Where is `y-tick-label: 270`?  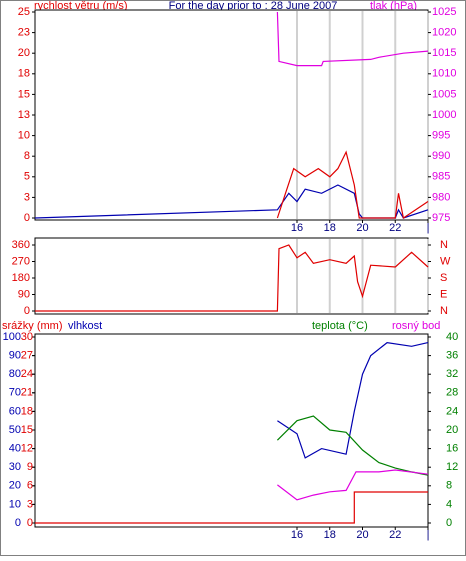 y-tick-label: 270 is located at coordinates (21, 261).